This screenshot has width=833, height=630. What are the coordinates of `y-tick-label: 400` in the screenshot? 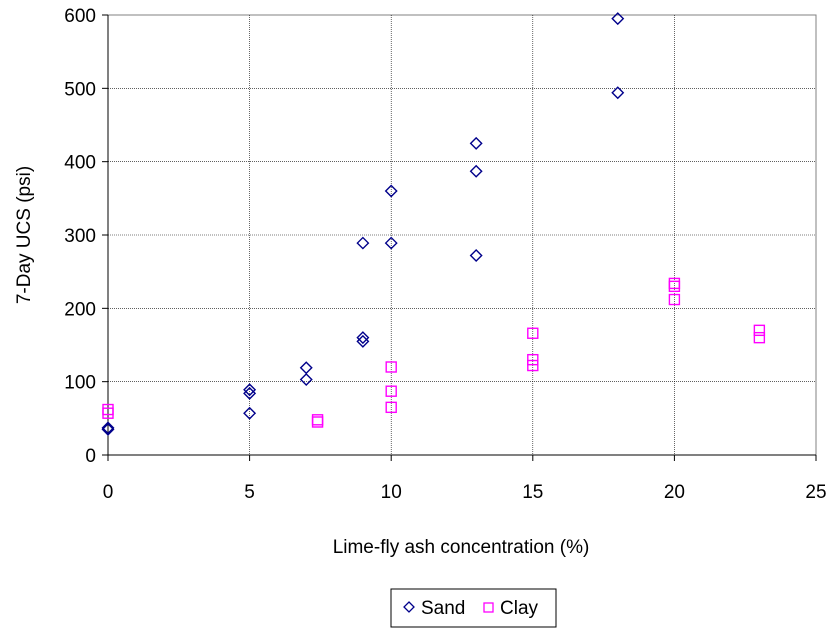 It's located at (80, 163).